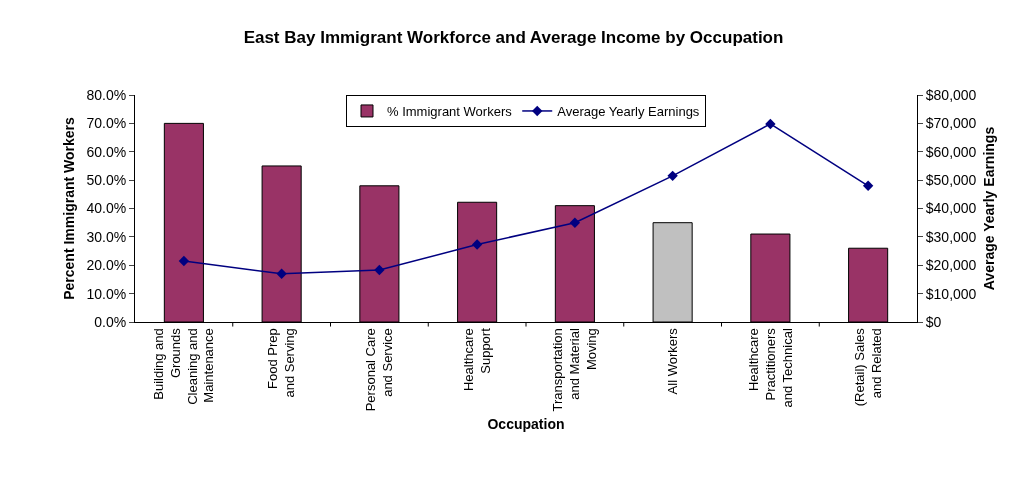  Describe the element at coordinates (450, 112) in the screenshot. I see `legend-label: % Immigrant Workers` at that location.